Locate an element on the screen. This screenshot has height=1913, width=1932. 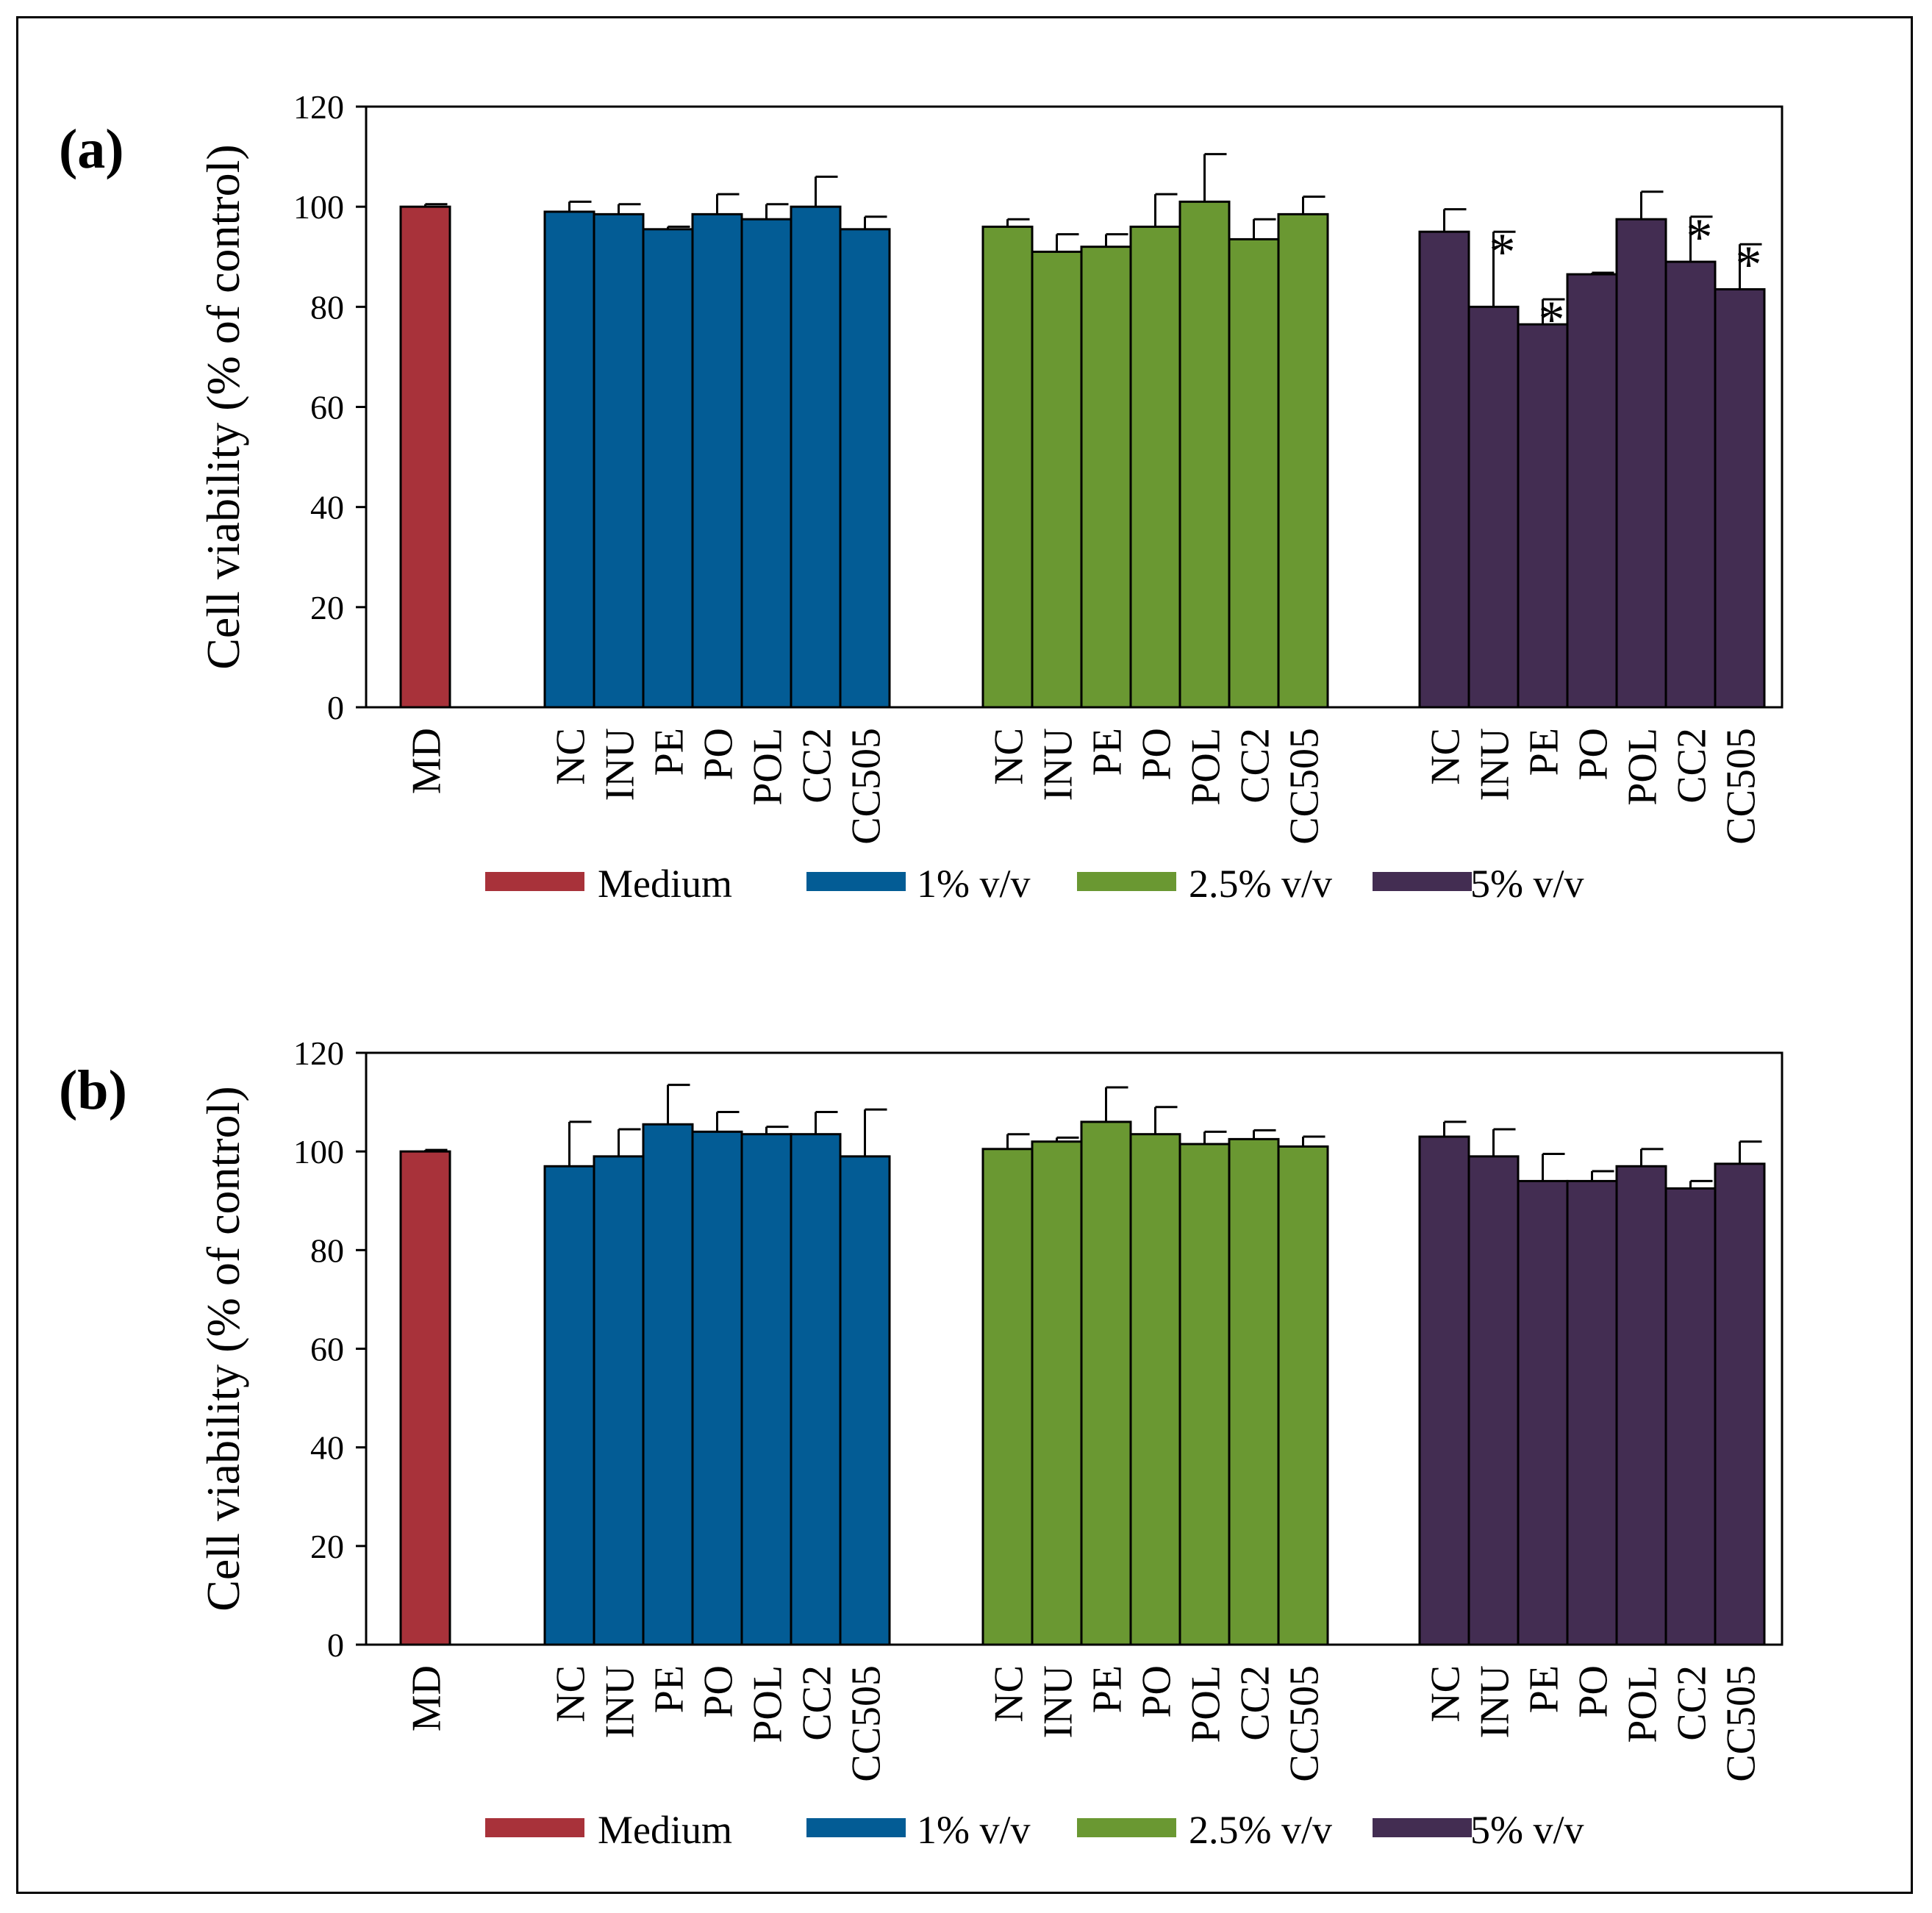
bar-1-v-v-cc2 is located at coordinates (816, 457).